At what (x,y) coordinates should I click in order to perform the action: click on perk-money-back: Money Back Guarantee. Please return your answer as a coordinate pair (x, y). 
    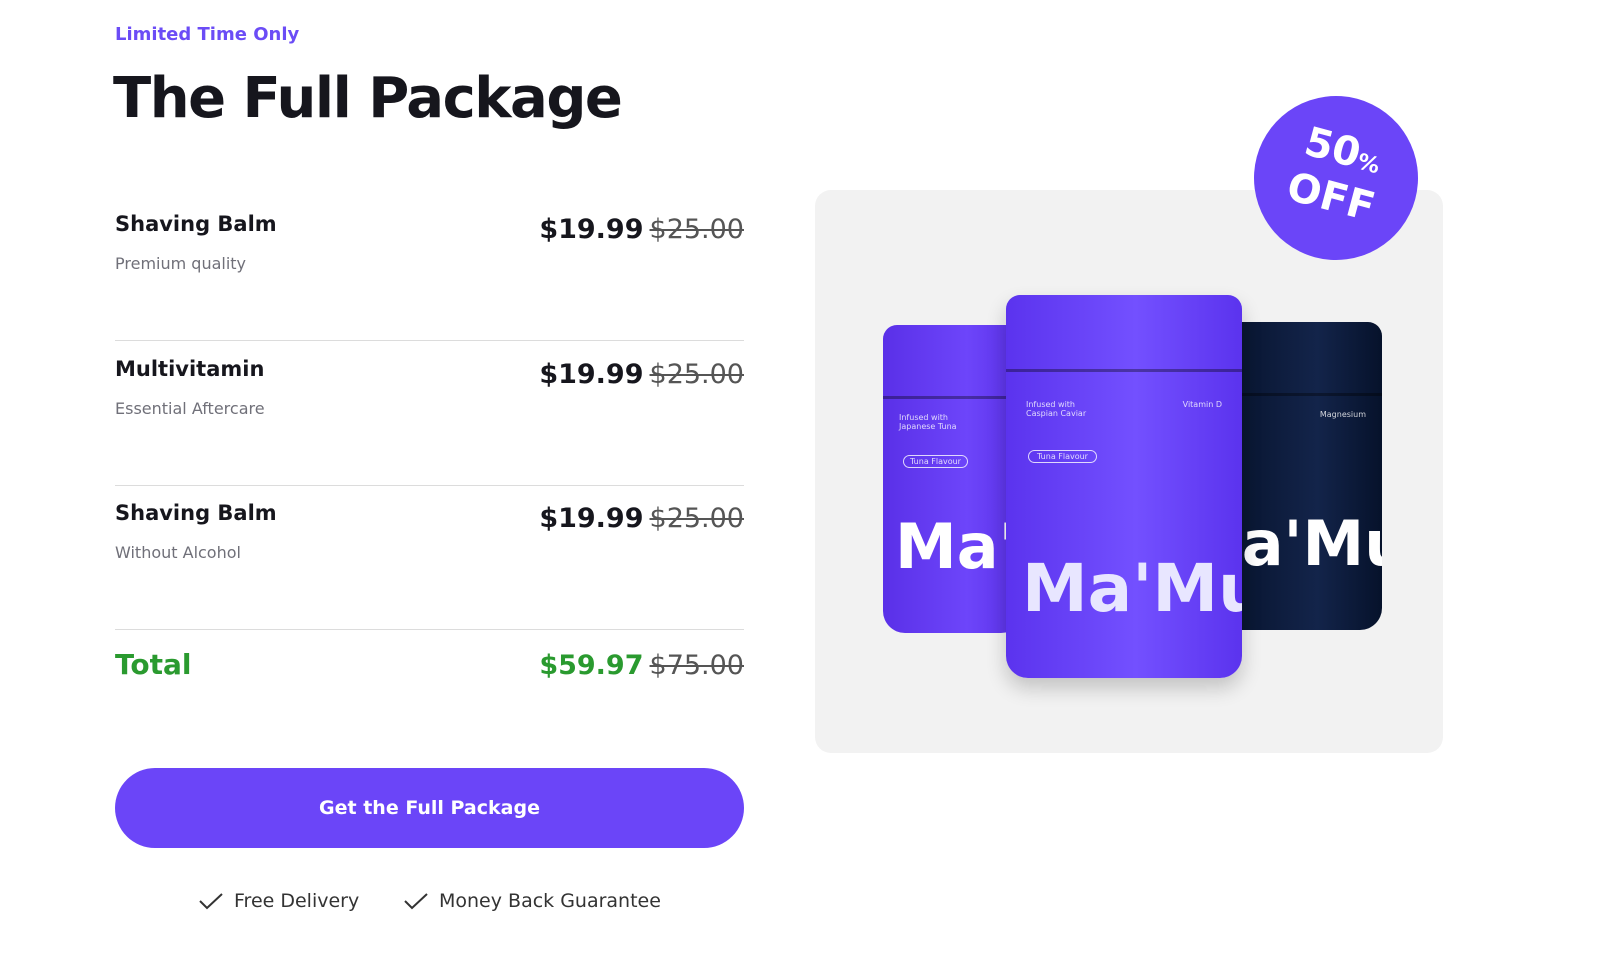
    Looking at the image, I should click on (532, 901).